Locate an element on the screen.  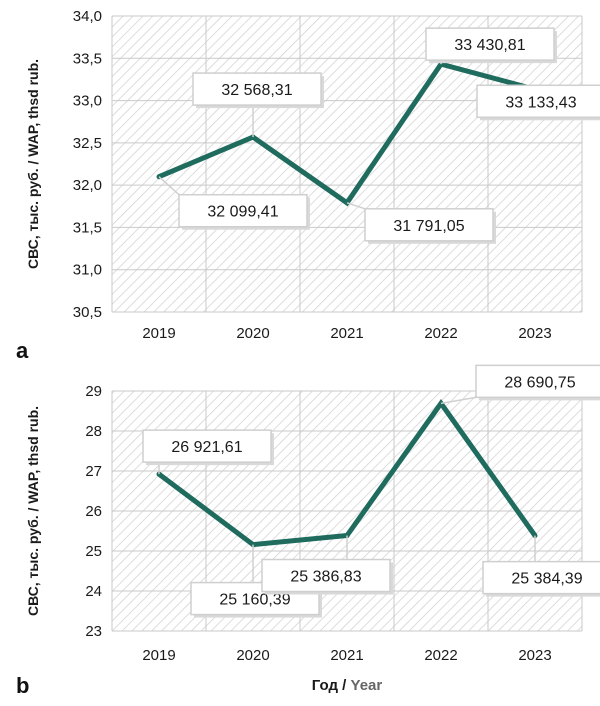
data-label: 25 160,39 is located at coordinates (254, 600).